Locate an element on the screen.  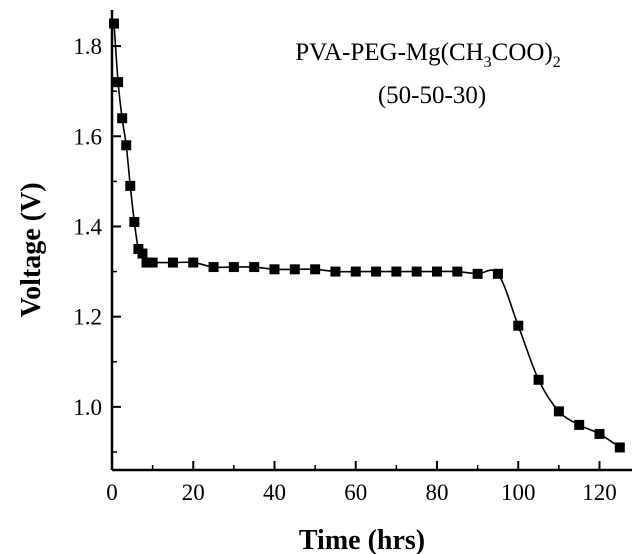
x-axis-ticks: 0 20 40 60 80 100 120 is located at coordinates (361, 483).